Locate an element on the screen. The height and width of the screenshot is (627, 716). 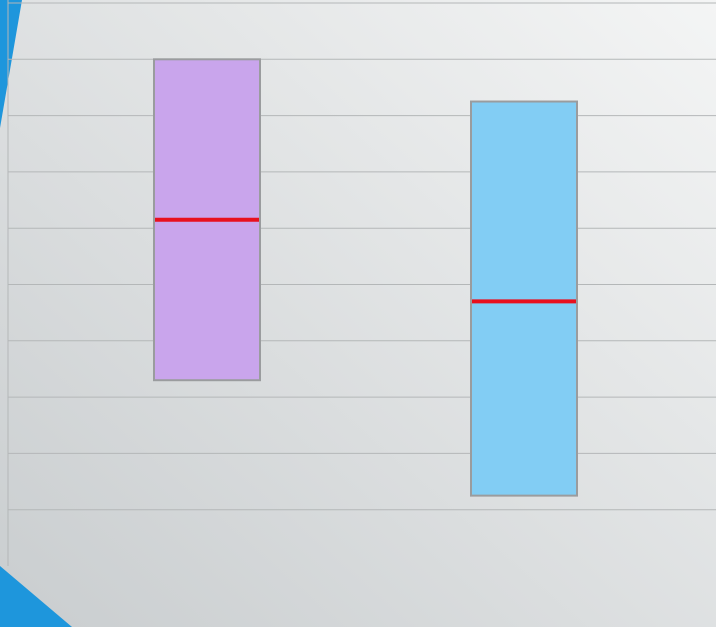
decorative-accent-bottom is located at coordinates (36, 596).